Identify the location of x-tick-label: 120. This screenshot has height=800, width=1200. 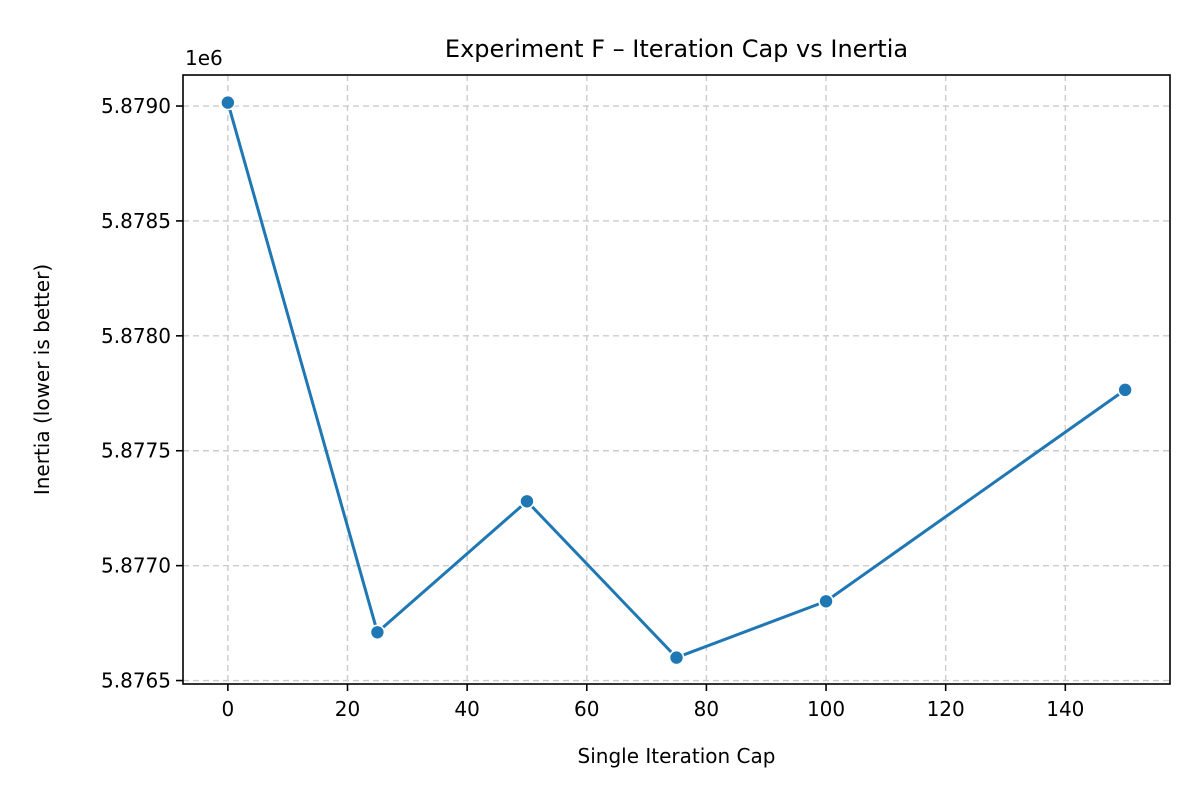
(946, 709).